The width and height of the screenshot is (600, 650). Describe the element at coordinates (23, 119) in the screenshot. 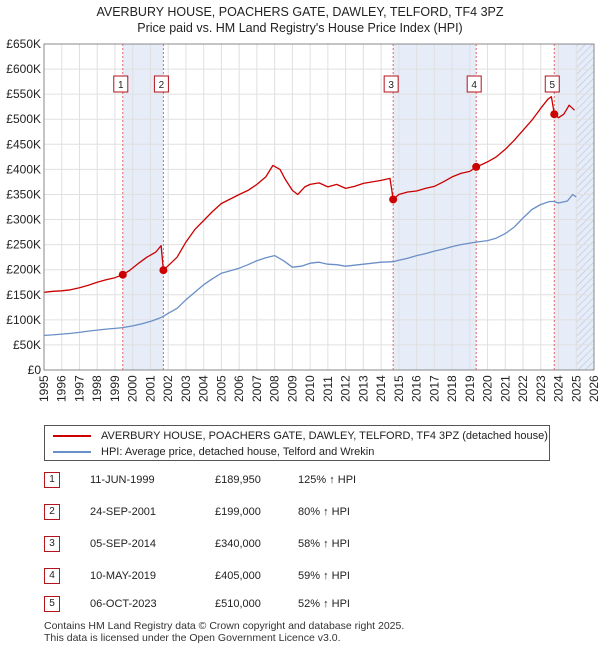

I see `y-tick-label: £500K` at that location.